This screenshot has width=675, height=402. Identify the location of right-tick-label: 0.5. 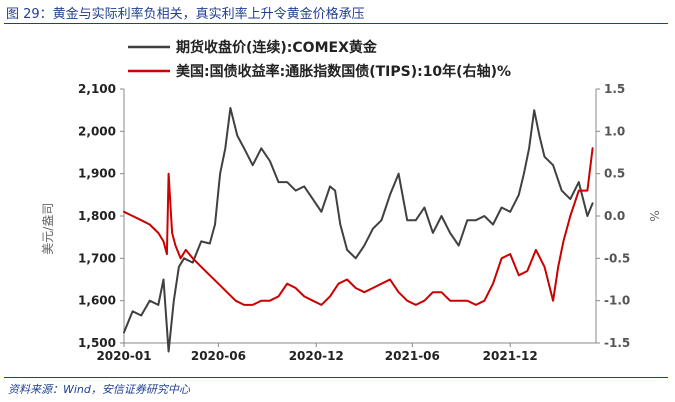
(614, 174).